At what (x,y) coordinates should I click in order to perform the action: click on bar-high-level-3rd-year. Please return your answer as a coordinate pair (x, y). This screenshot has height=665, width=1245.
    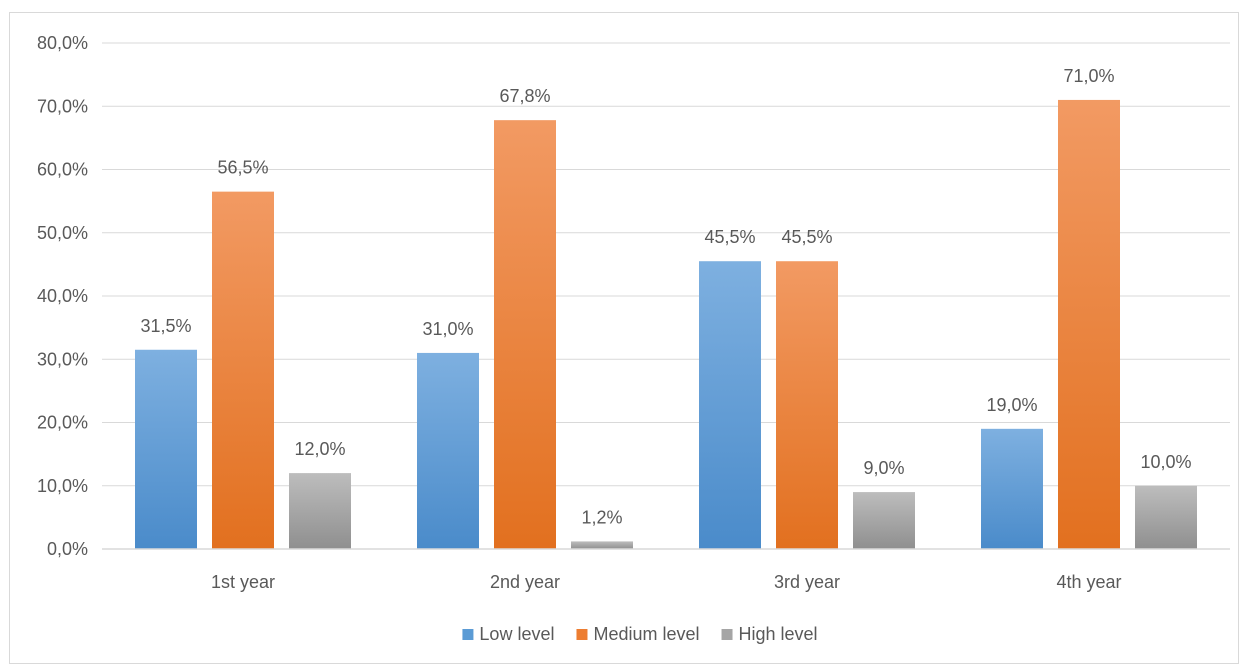
    Looking at the image, I should click on (884, 520).